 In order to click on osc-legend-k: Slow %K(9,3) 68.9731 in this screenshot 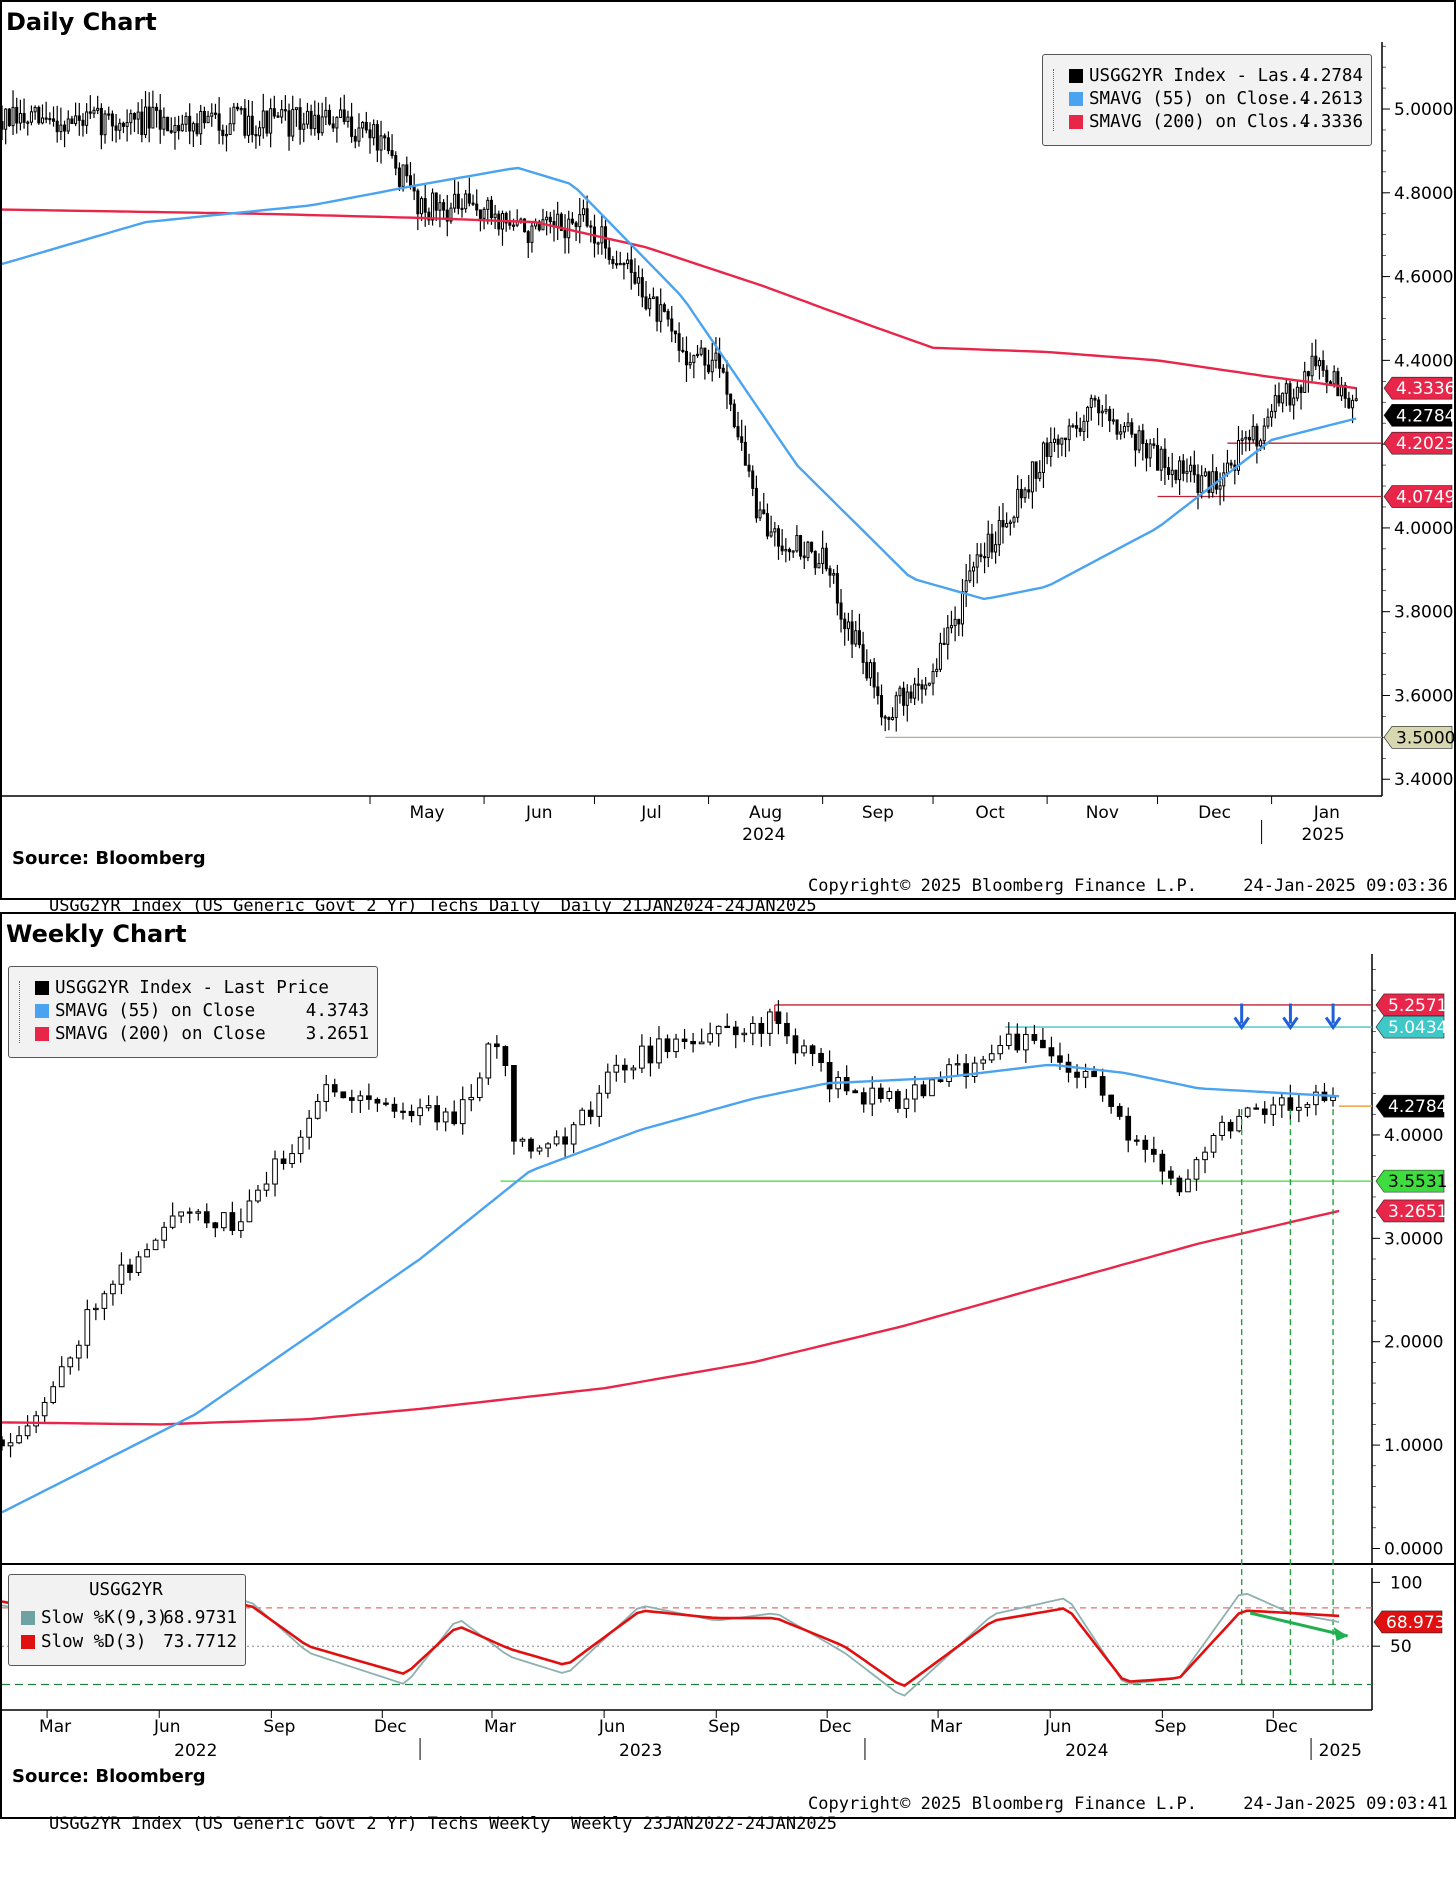, I will do `click(129, 1618)`.